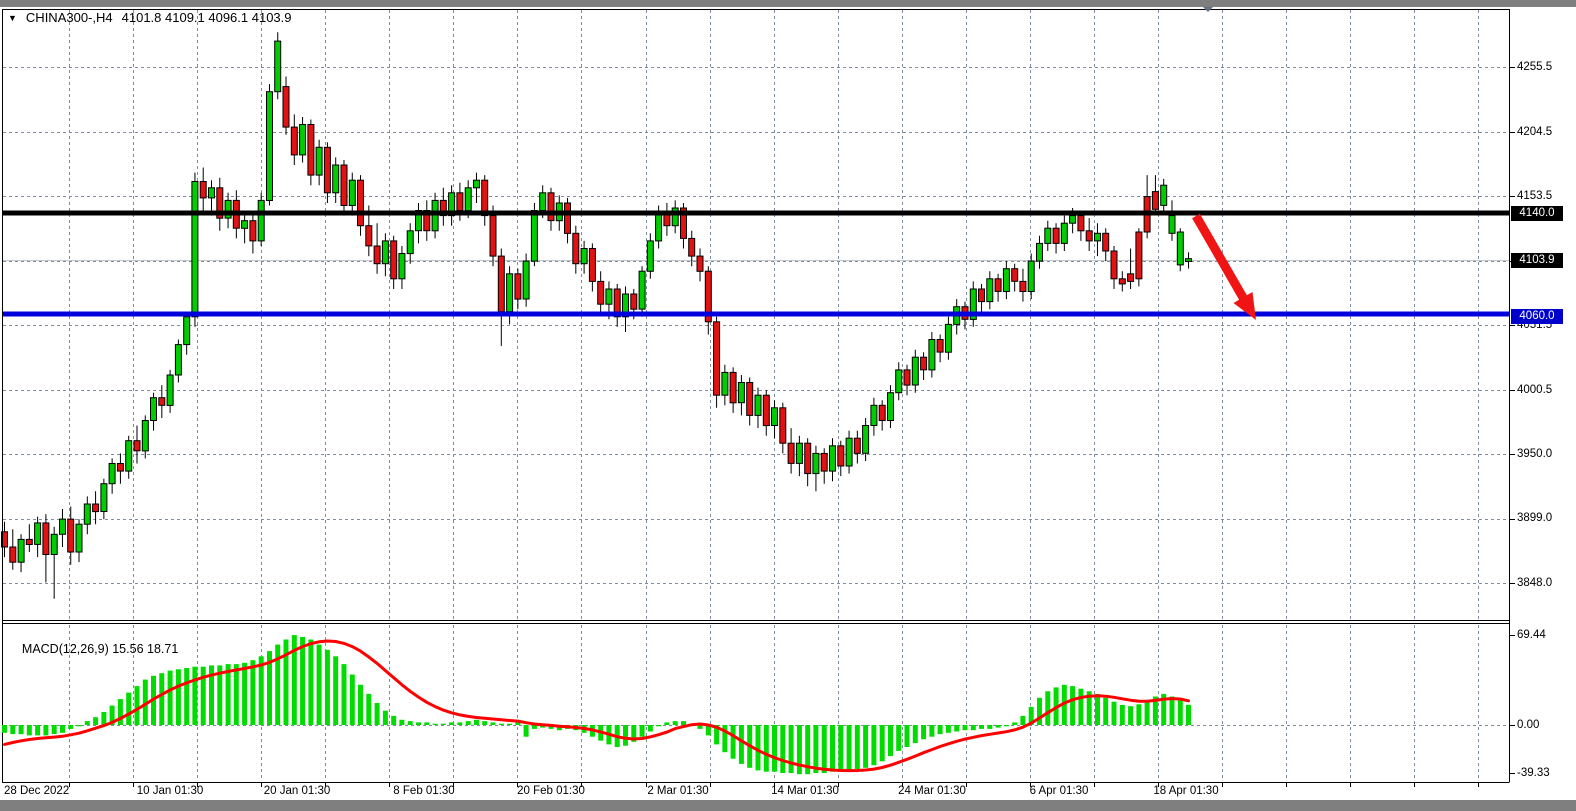 The height and width of the screenshot is (811, 1576). I want to click on down-arrow-annotation, so click(1224, 266).